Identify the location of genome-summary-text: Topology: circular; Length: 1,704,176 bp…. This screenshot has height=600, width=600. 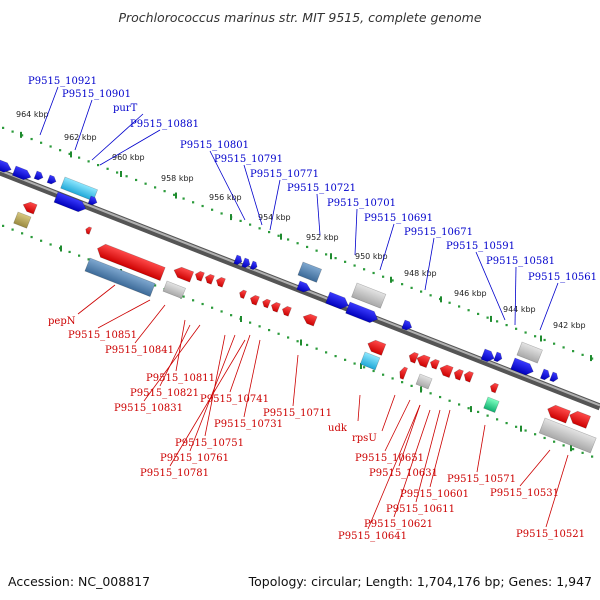
(420, 581).